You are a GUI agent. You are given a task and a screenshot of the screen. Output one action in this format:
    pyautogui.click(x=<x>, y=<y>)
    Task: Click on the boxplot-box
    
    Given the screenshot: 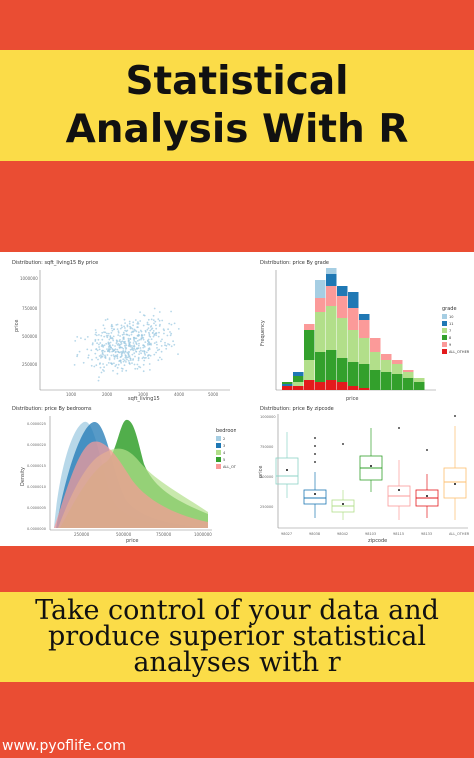 What is the action you would take?
    pyautogui.click(x=455, y=483)
    